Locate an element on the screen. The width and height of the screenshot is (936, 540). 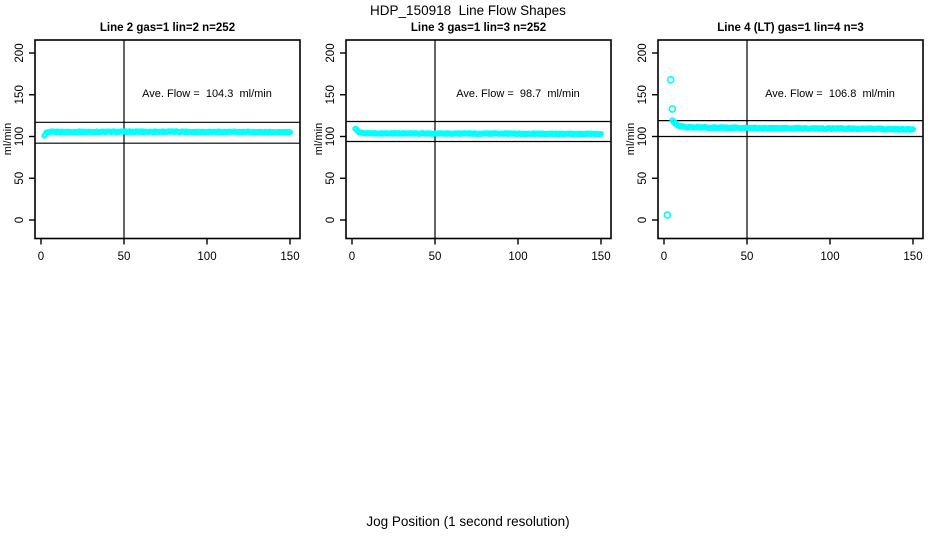
ave-flow-annotation: Ave. Flow = 104.3 ml/min is located at coordinates (207, 94).